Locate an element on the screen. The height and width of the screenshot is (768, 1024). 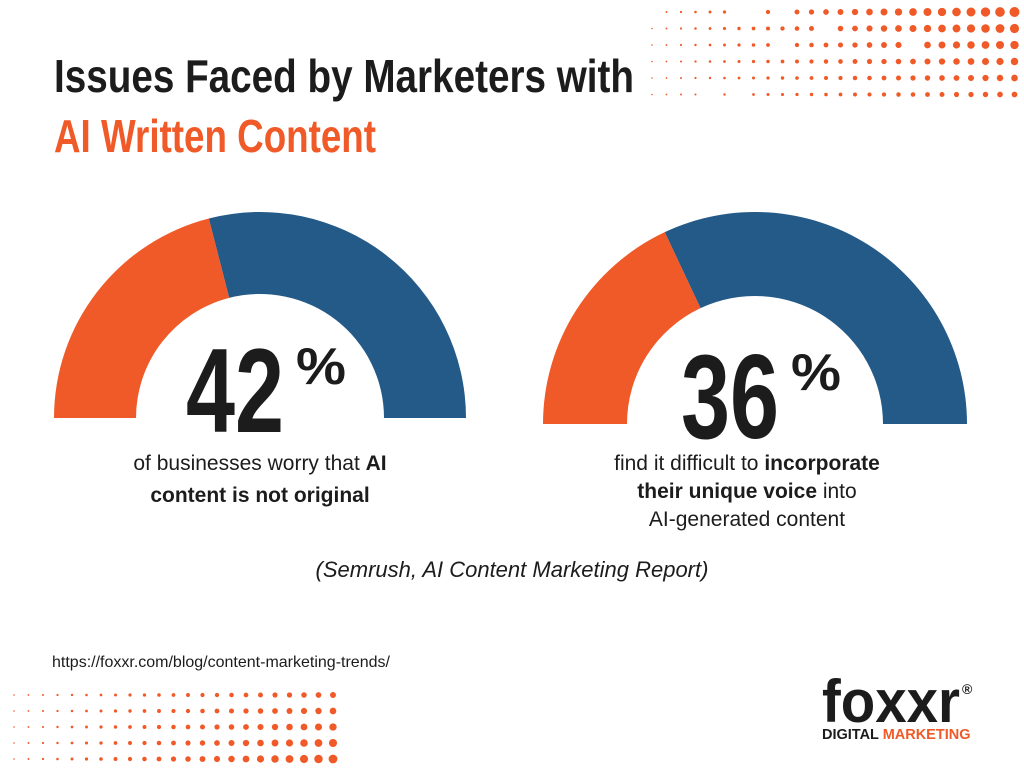
title-highlight: AI Written Content is located at coordinates (215, 136).